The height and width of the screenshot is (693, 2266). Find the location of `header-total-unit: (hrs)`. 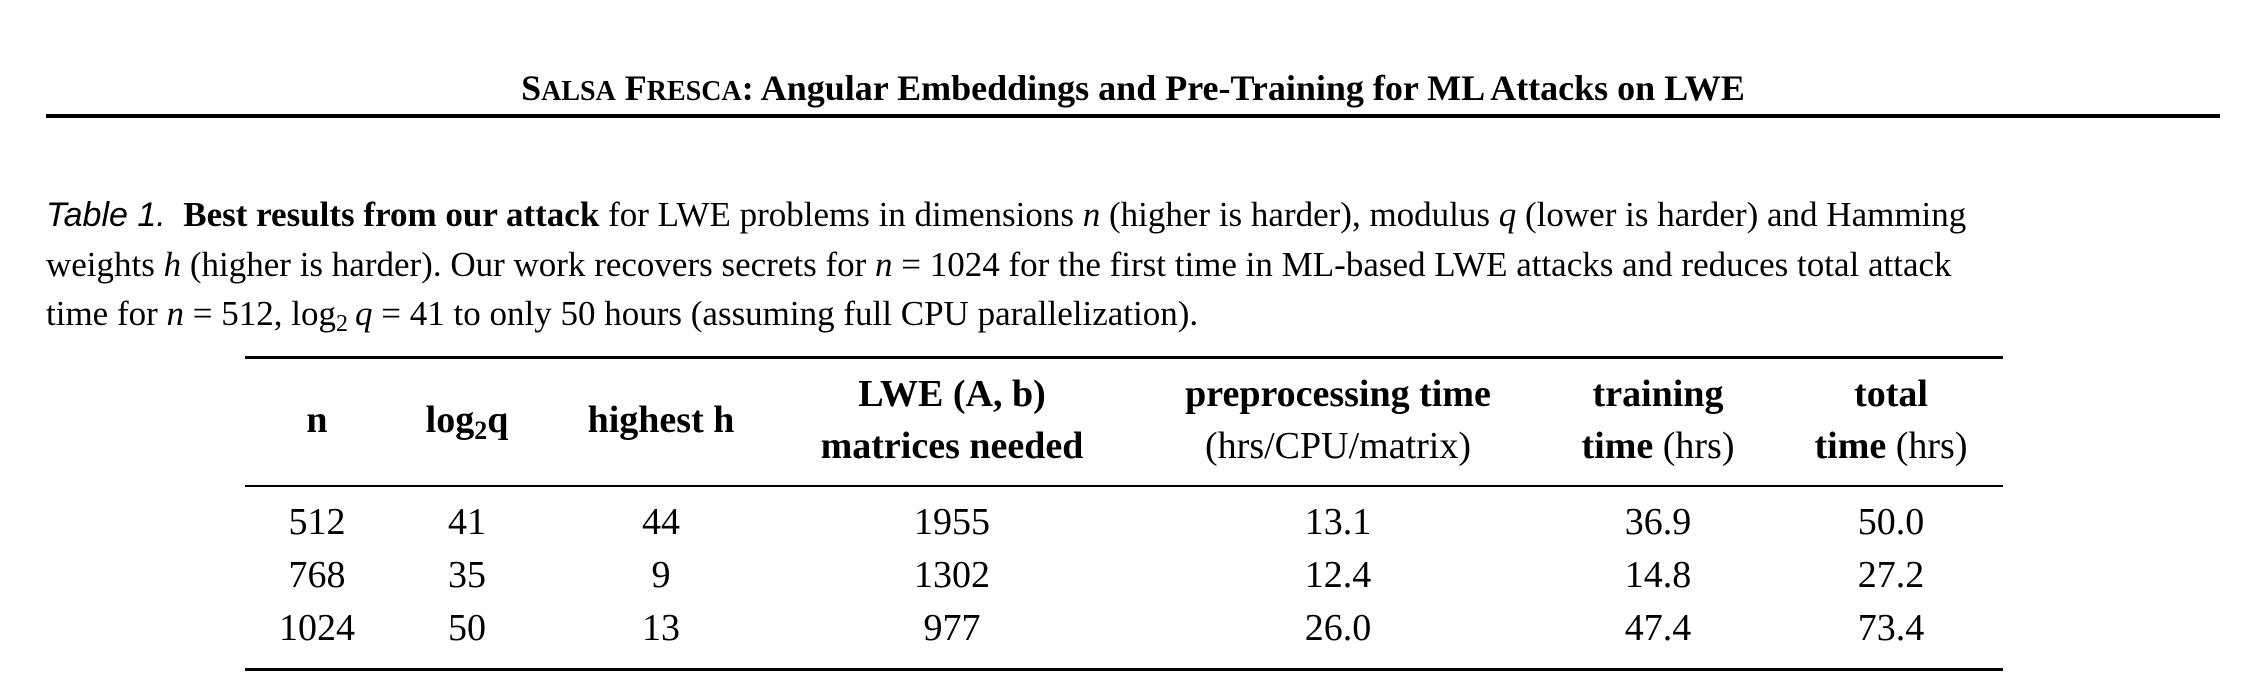

header-total-unit: (hrs) is located at coordinates (1927, 446).